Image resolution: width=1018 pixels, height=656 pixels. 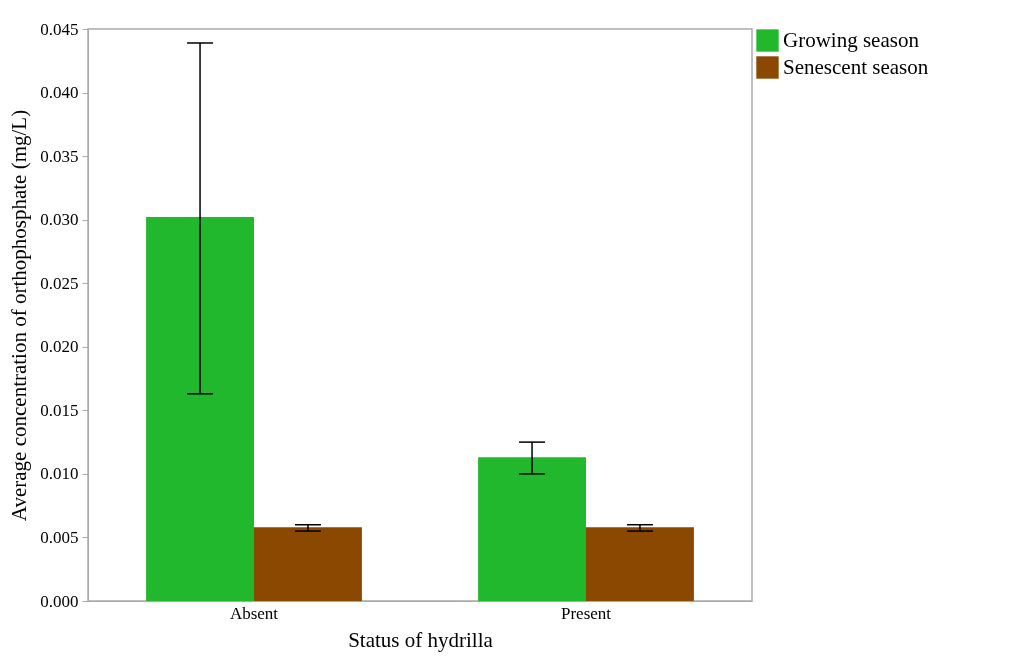 What do you see at coordinates (59, 29) in the screenshot?
I see `y-tick-label: 0.045` at bounding box center [59, 29].